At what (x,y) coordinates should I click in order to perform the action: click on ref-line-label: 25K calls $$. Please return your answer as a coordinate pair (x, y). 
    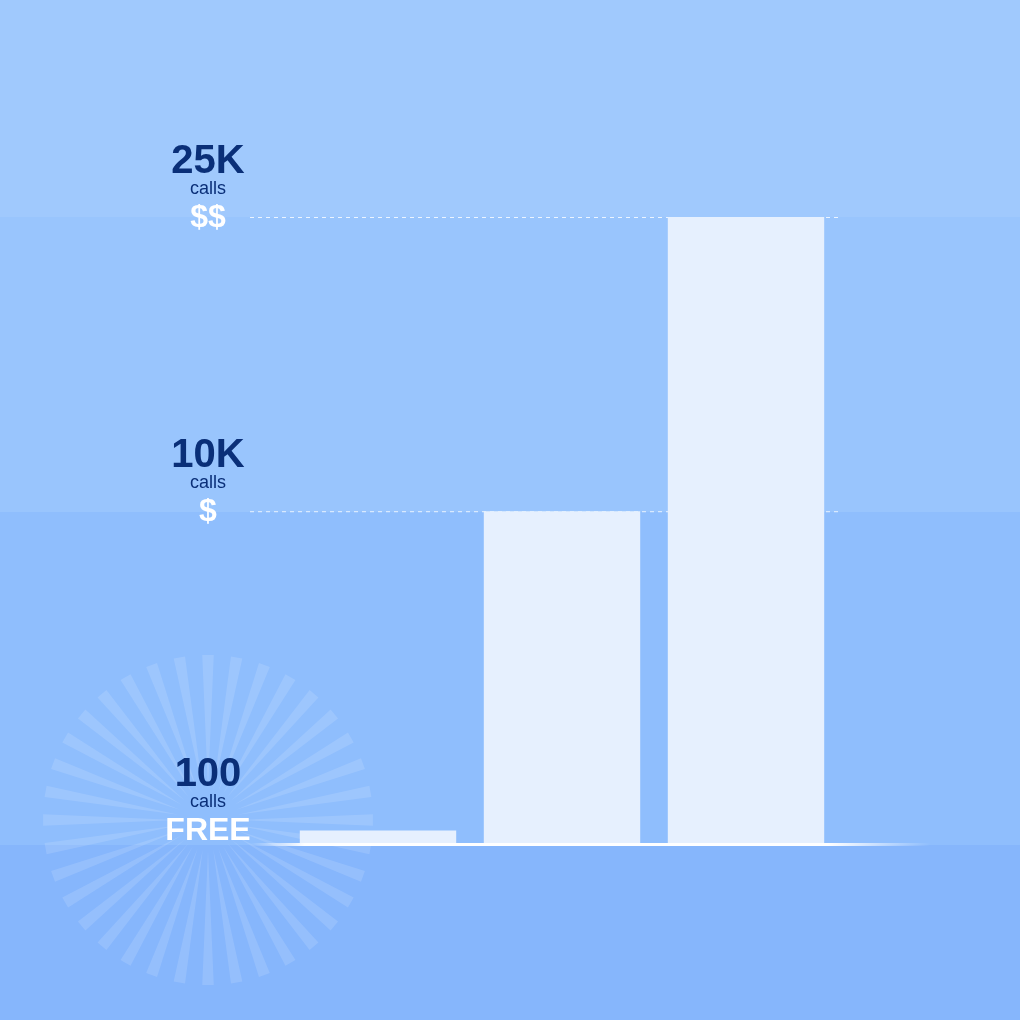
    Looking at the image, I should click on (208, 185).